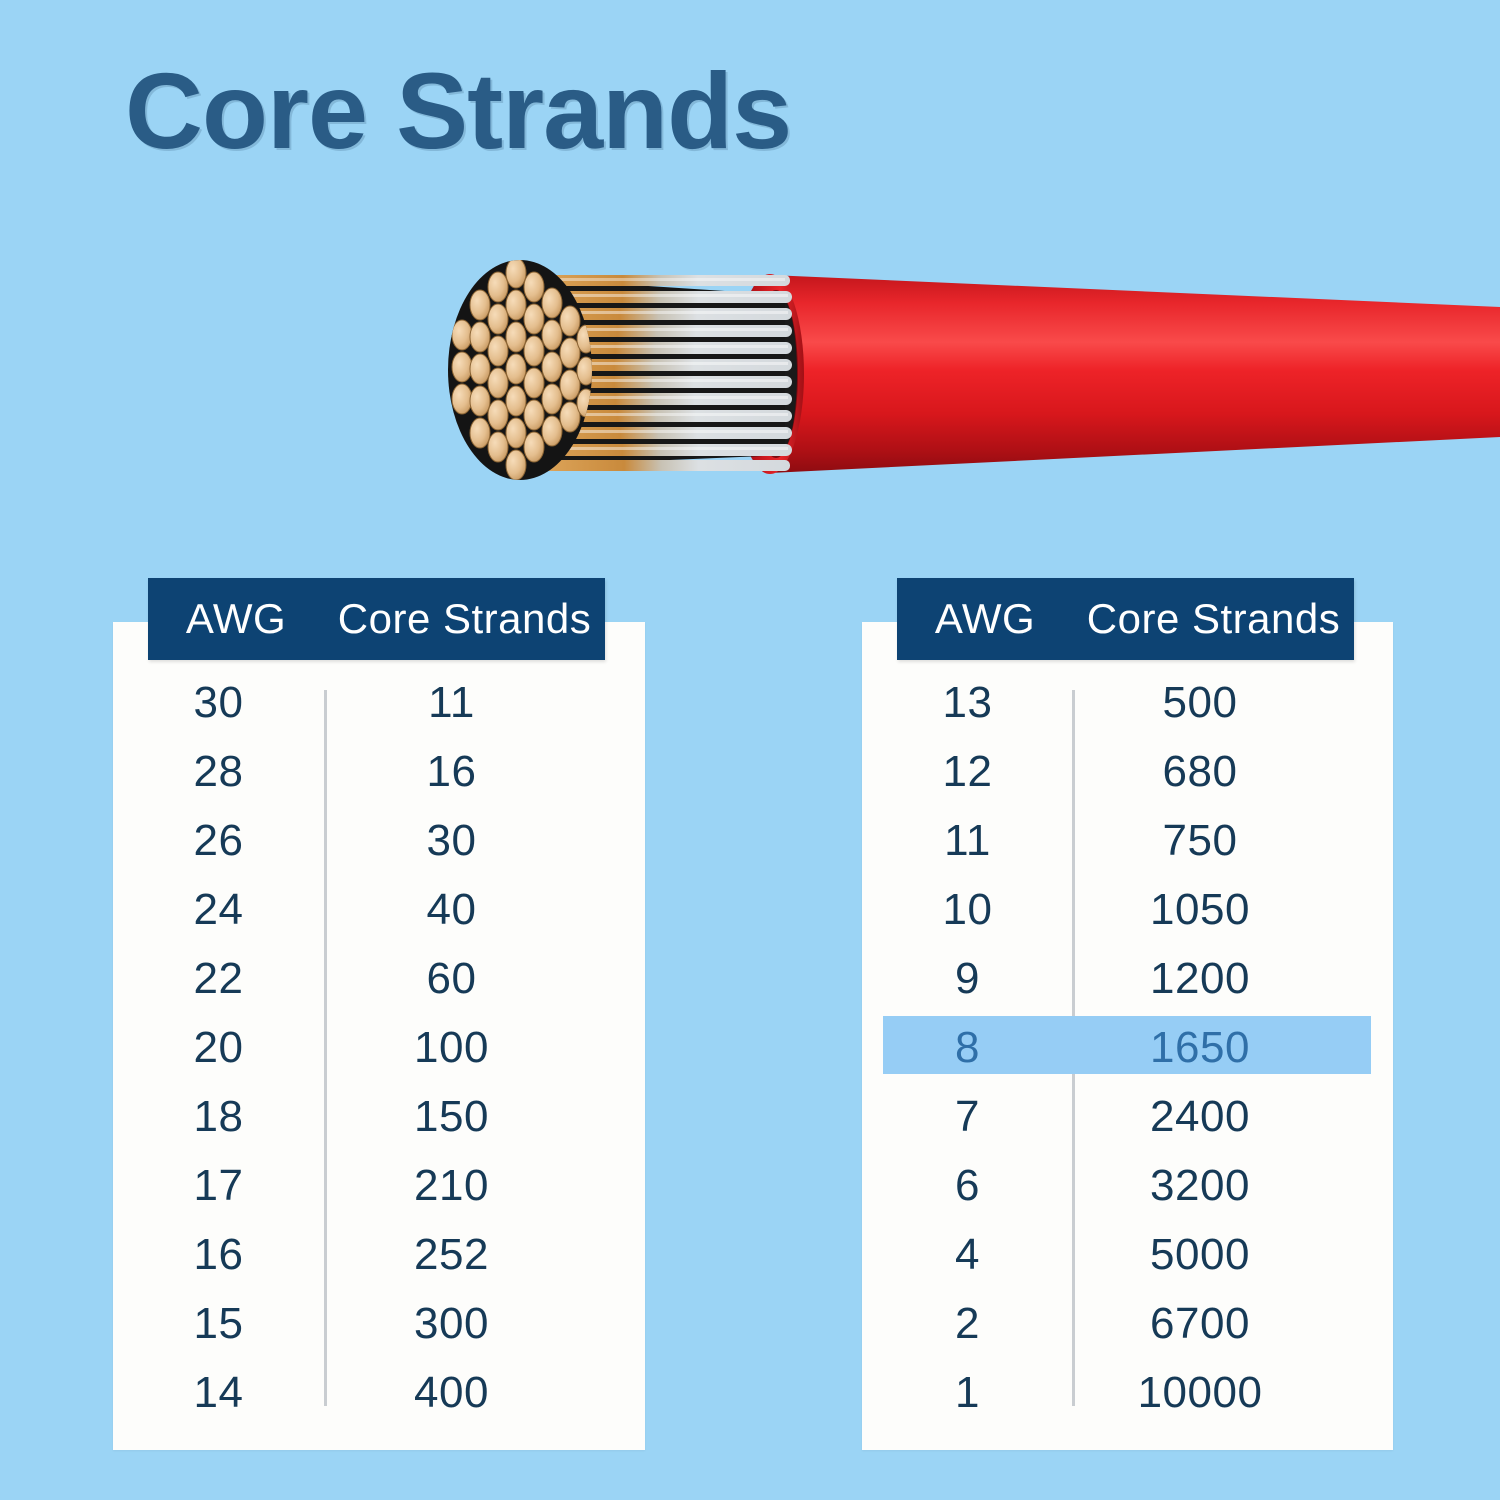 The image size is (1500, 1500). What do you see at coordinates (218, 1047) in the screenshot?
I see `cell-awg: 20` at bounding box center [218, 1047].